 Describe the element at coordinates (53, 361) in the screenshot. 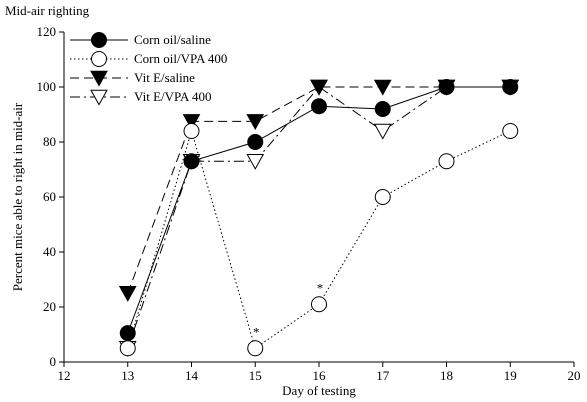

I see `y-tick-label: 0` at that location.